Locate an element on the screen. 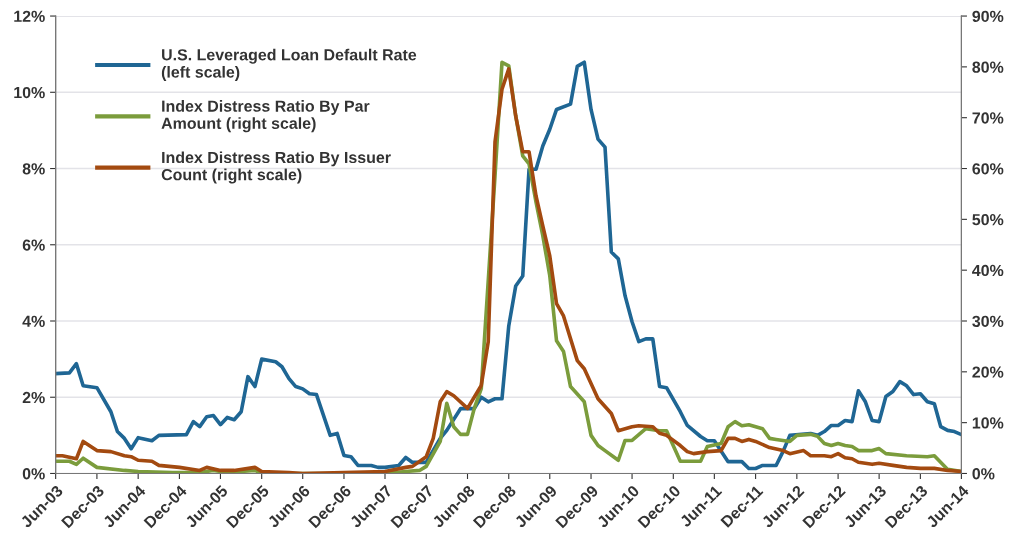 This screenshot has height=535, width=1012. y2-tick-label: 50% is located at coordinates (988, 219).